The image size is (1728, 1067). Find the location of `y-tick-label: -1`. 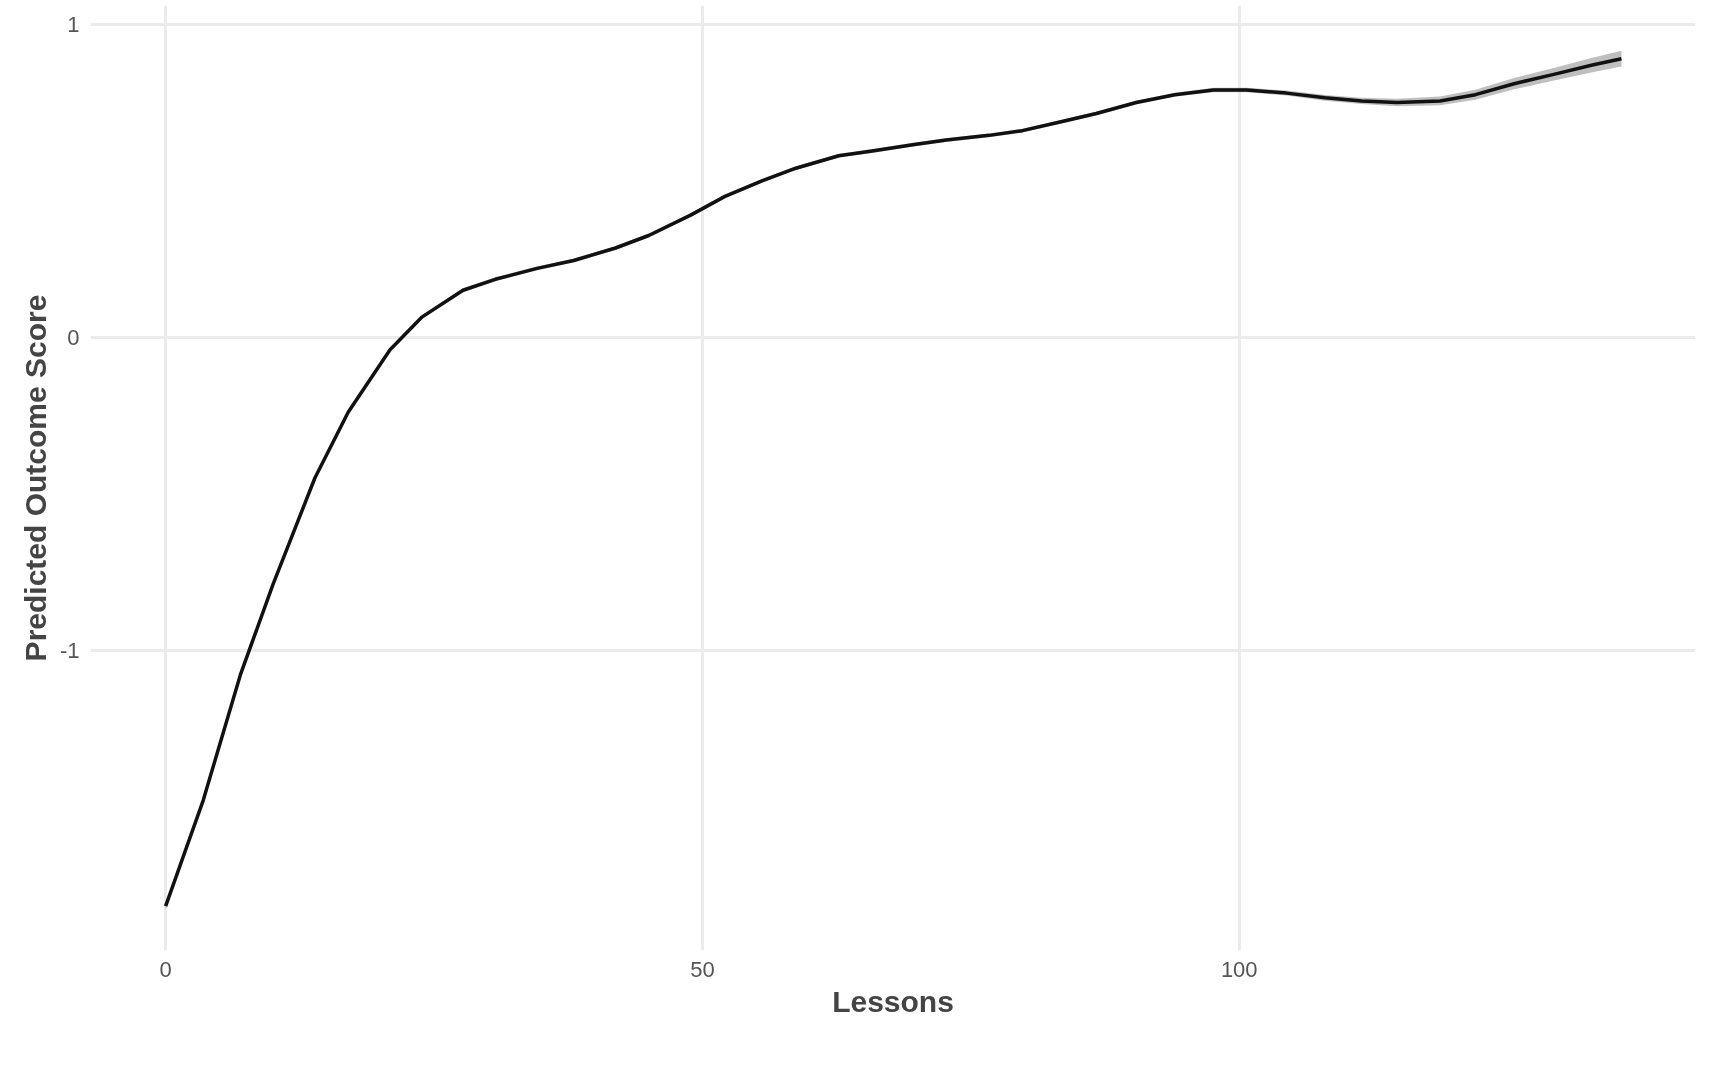

y-tick-label: -1 is located at coordinates (69, 650).